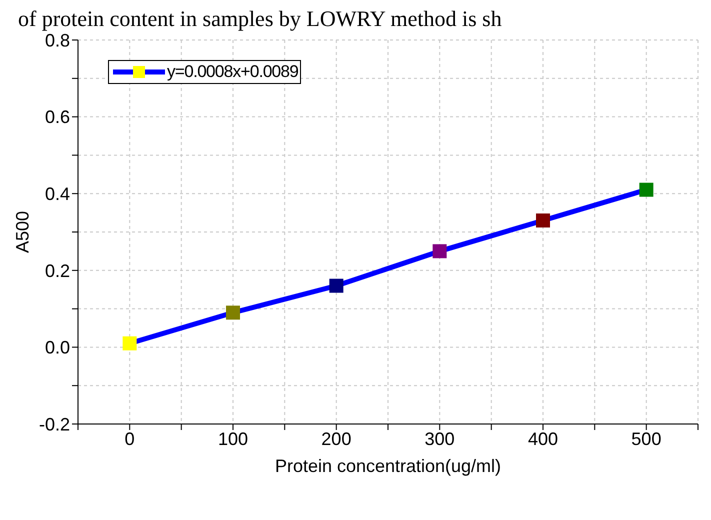  What do you see at coordinates (260, 18) in the screenshot?
I see `text: of protein content in samples by LOWRY method is sh` at bounding box center [260, 18].